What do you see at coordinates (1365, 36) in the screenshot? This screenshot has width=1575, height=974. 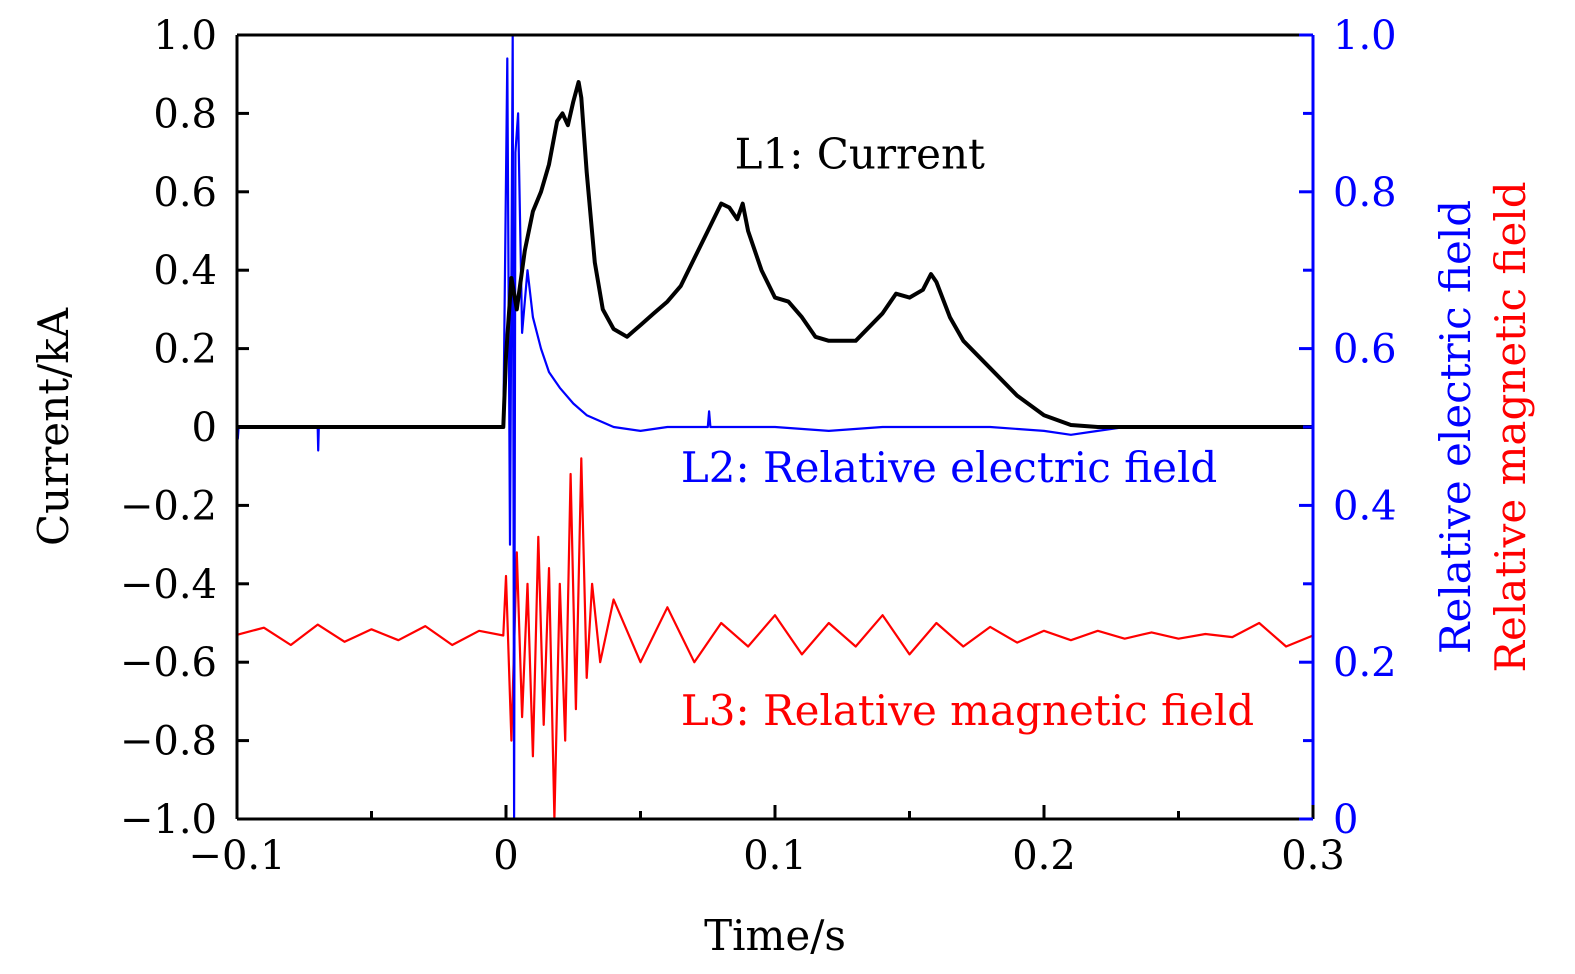 I see `y-right-tick-label: 1.0` at bounding box center [1365, 36].